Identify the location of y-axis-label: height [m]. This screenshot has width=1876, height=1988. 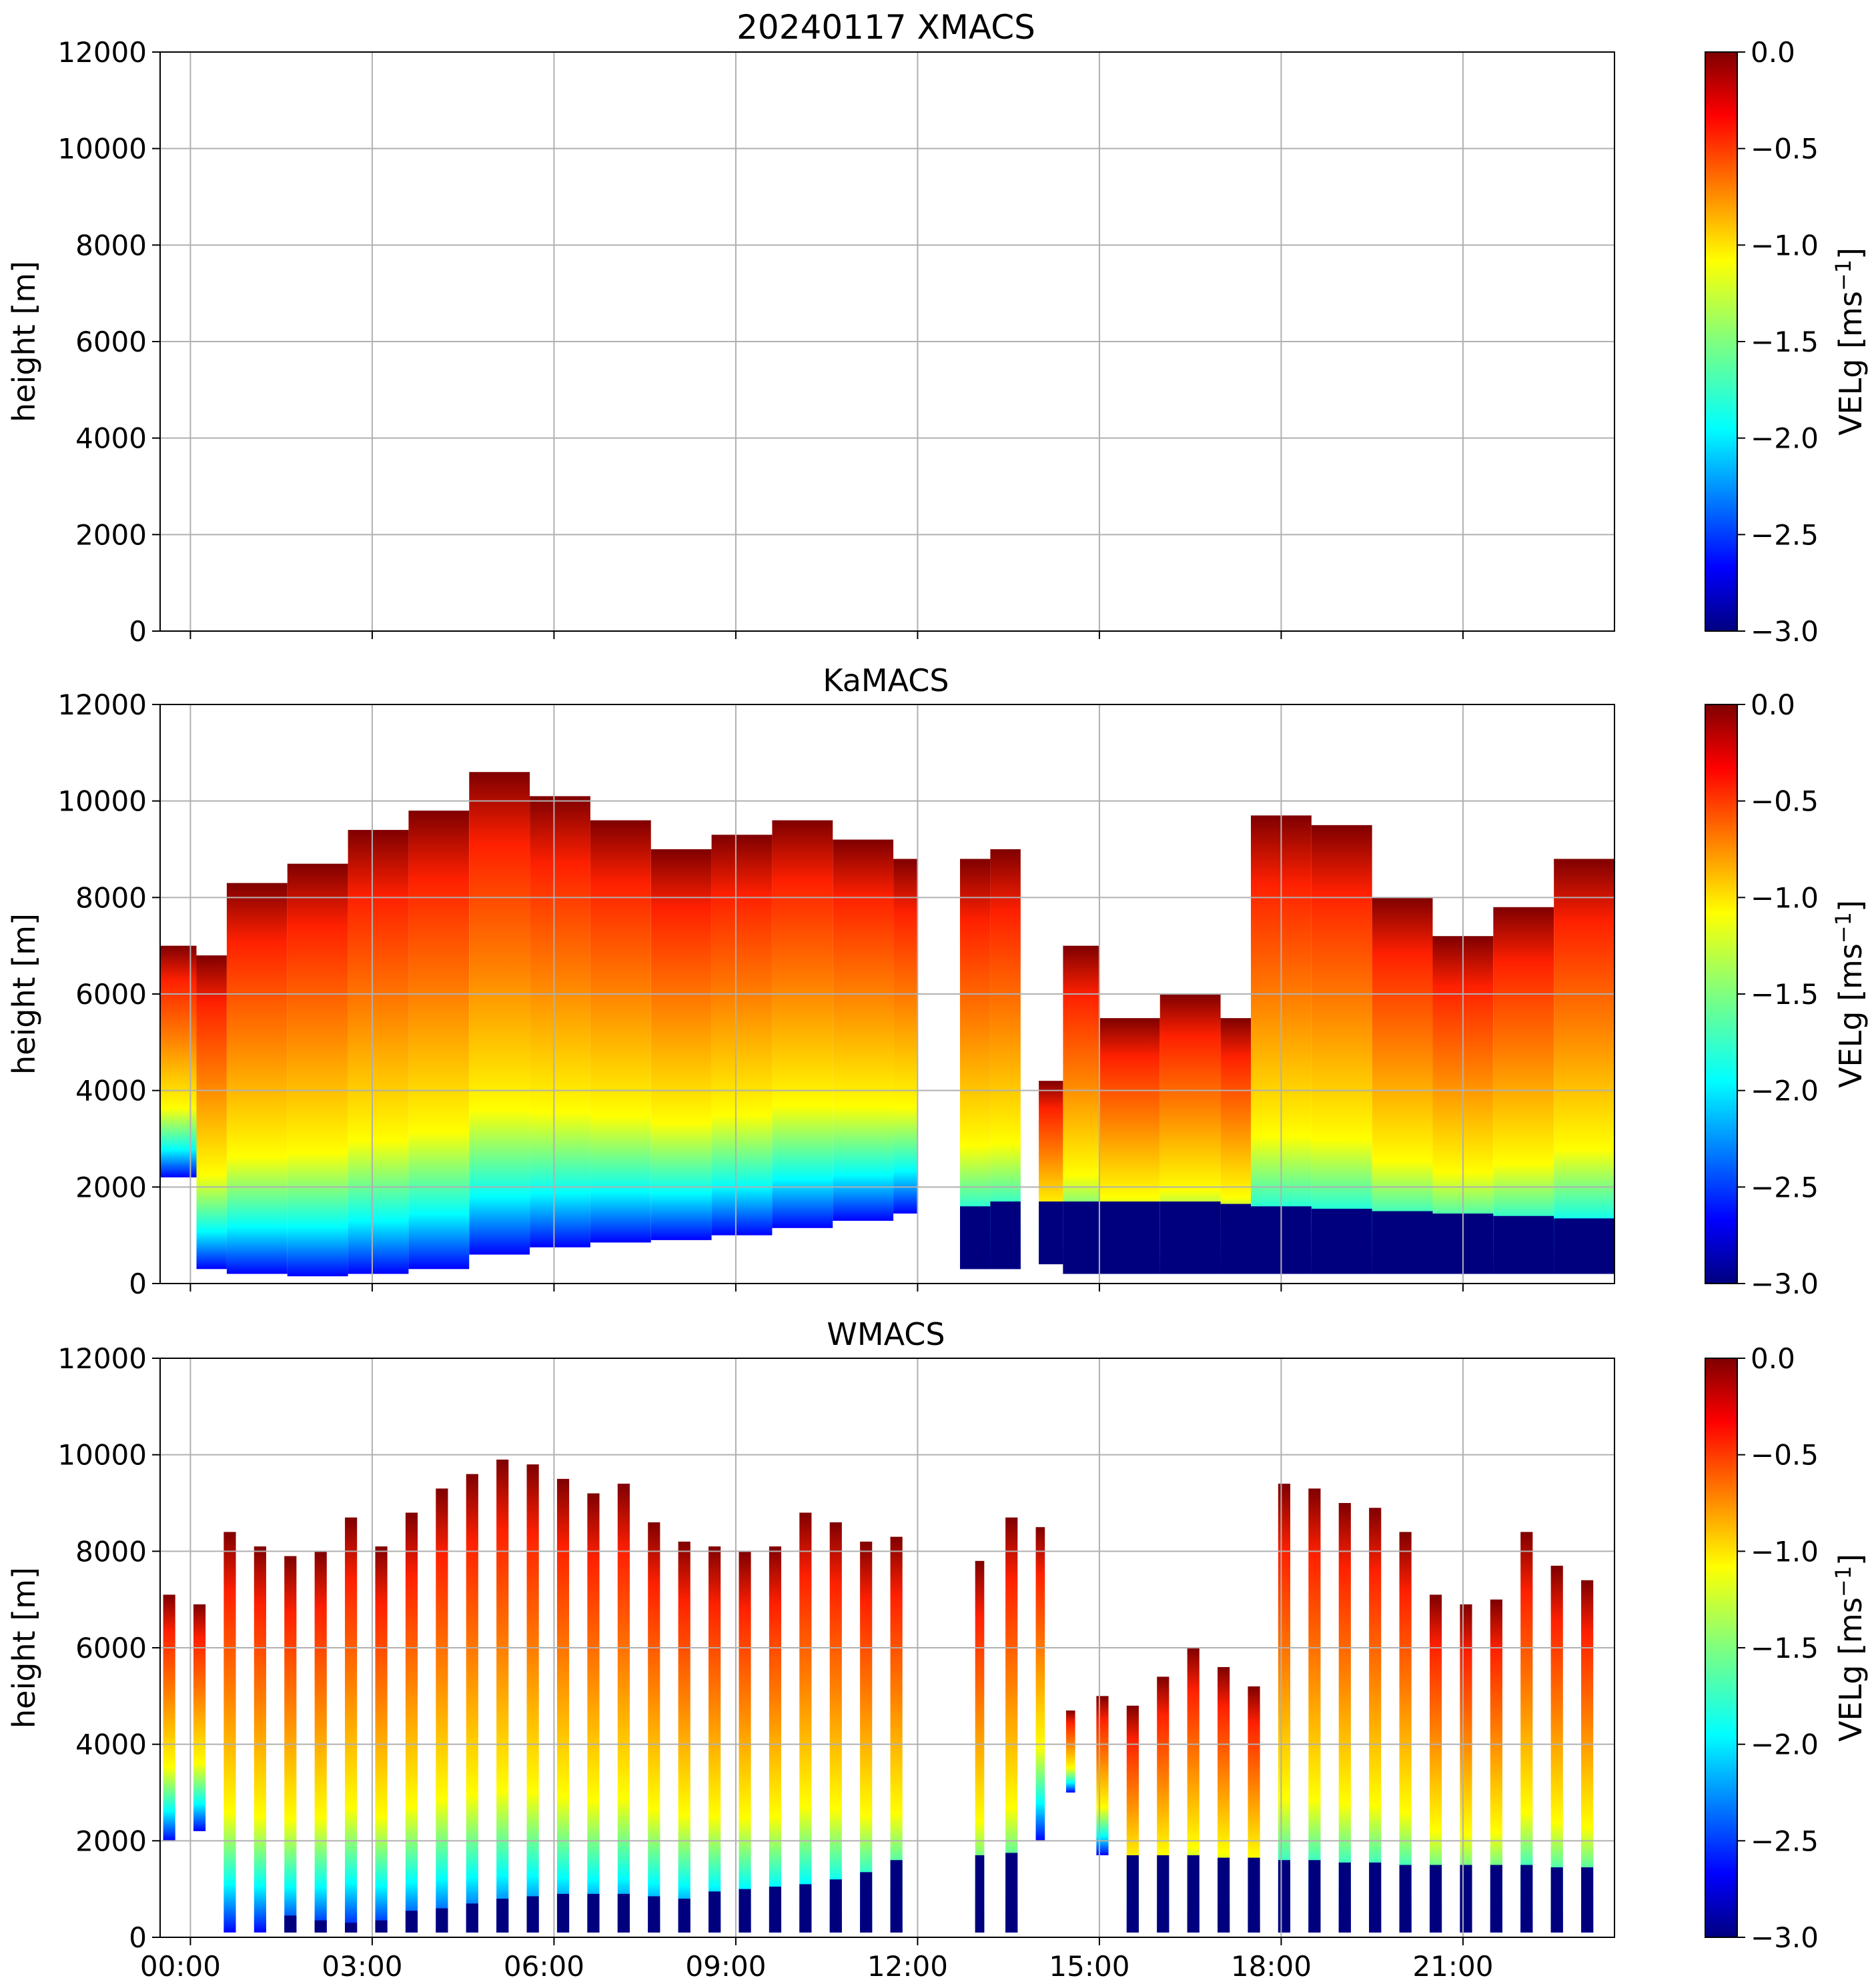
(24, 994).